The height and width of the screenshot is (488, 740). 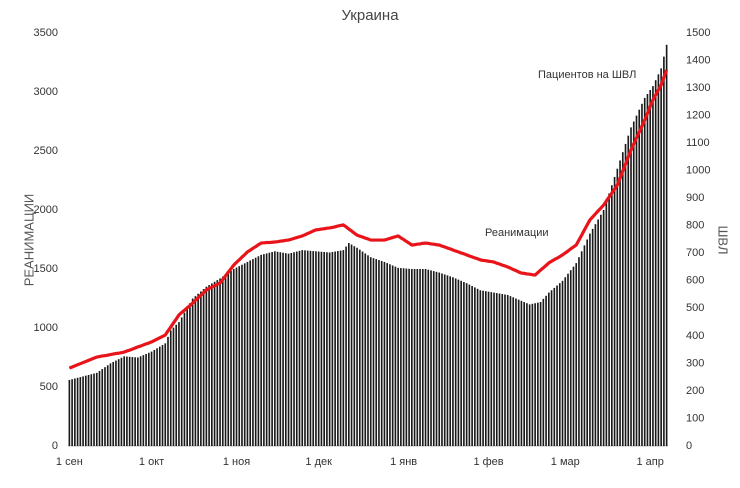 I want to click on y-axis-title: РЕАНИМАЦИИ, so click(x=28, y=240).